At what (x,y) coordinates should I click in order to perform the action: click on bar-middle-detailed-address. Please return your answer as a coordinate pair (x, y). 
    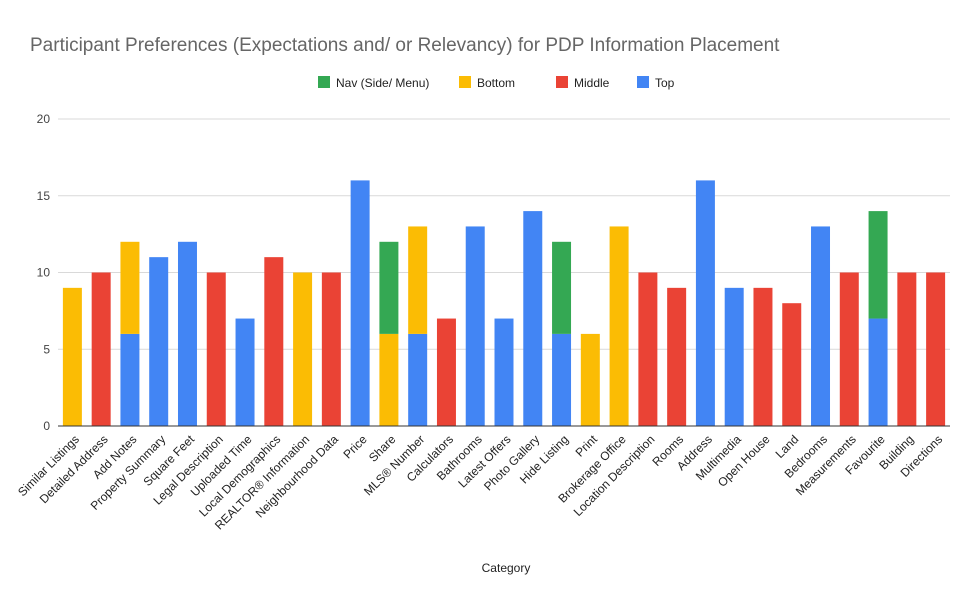
    Looking at the image, I should click on (101, 349).